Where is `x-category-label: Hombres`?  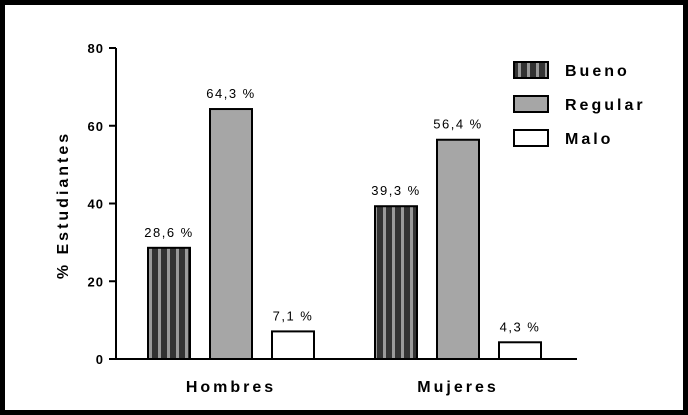
x-category-label: Hombres is located at coordinates (231, 387).